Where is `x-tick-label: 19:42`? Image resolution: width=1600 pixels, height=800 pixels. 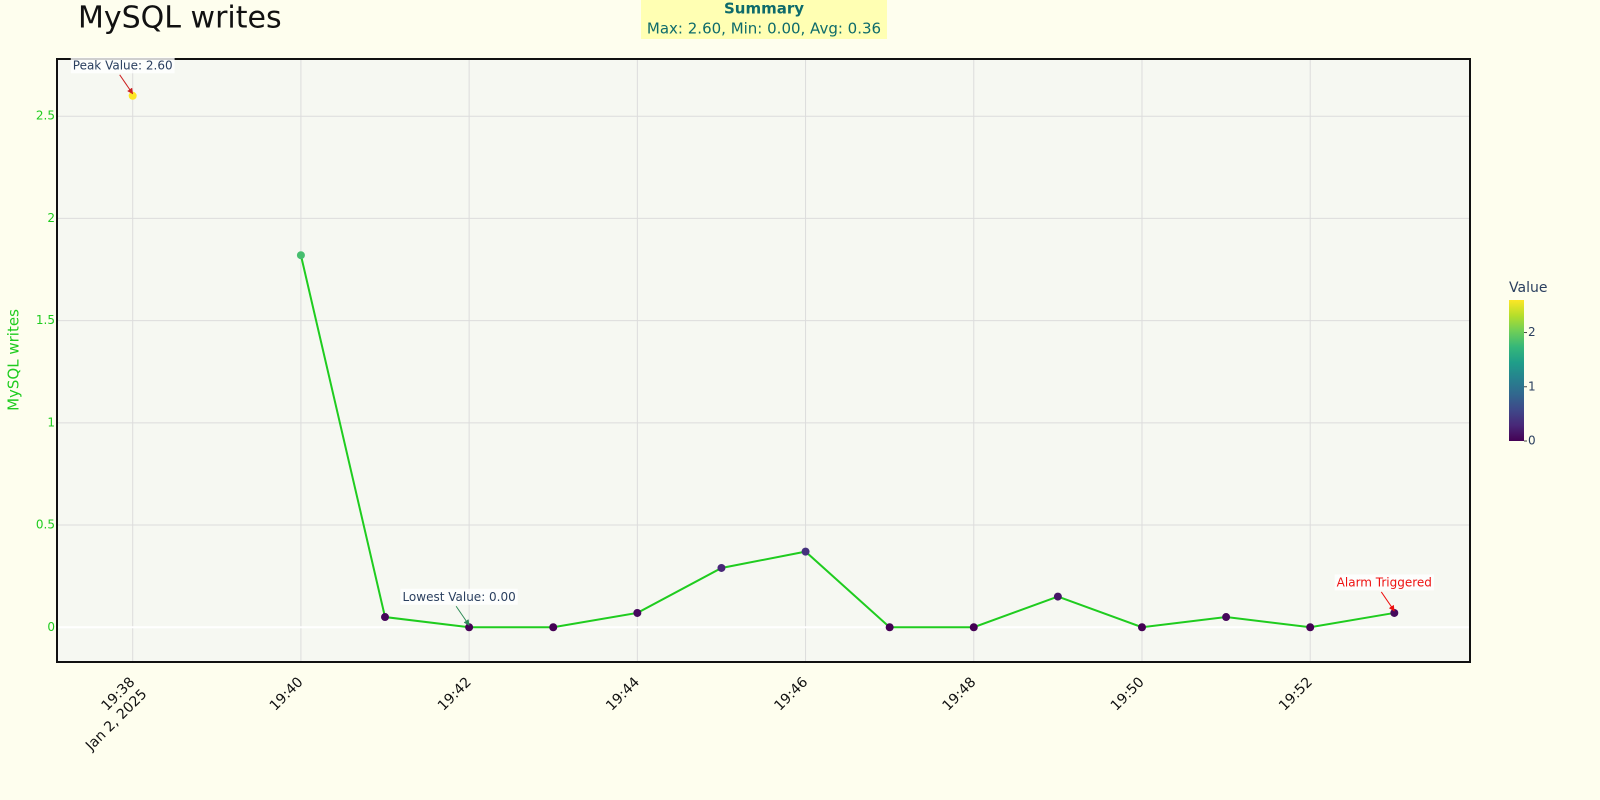 x-tick-label: 19:42 is located at coordinates (455, 694).